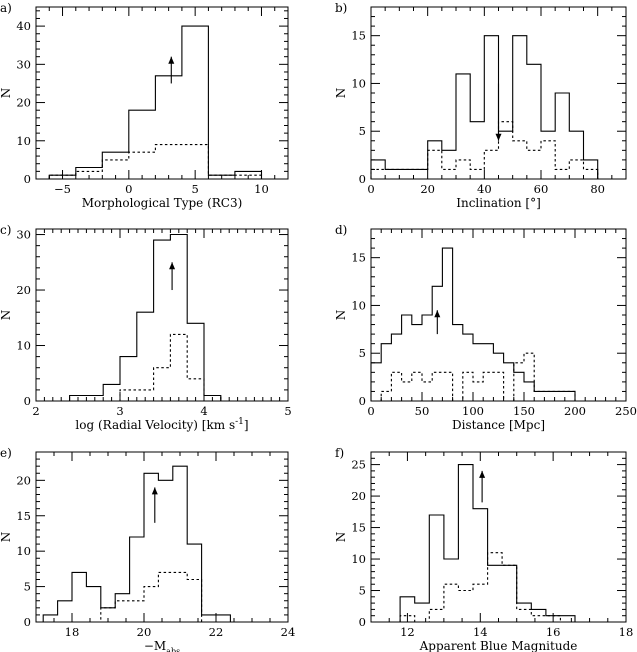 Image resolution: width=637 pixels, height=652 pixels. What do you see at coordinates (427, 189) in the screenshot?
I see `x-tick-label: 20` at bounding box center [427, 189].